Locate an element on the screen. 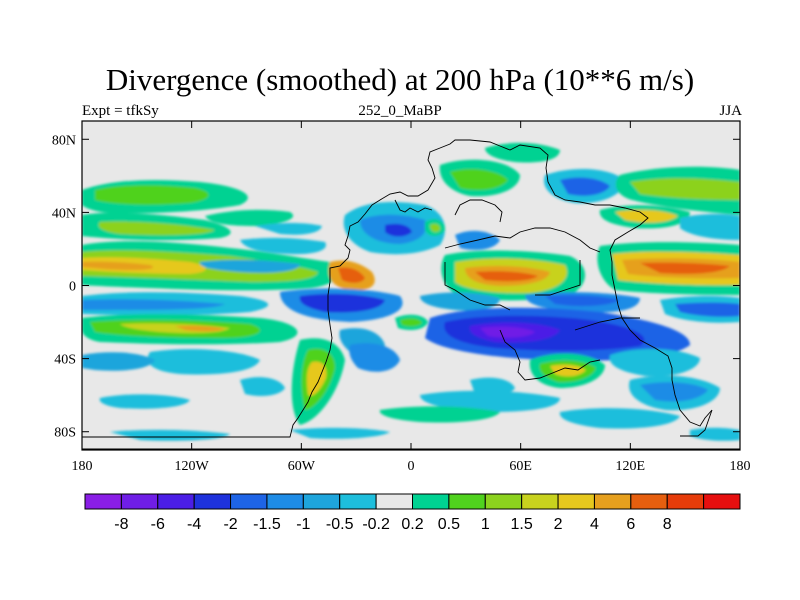 The width and height of the screenshot is (800, 600). run-label: 252_0_MaBP is located at coordinates (400, 111).